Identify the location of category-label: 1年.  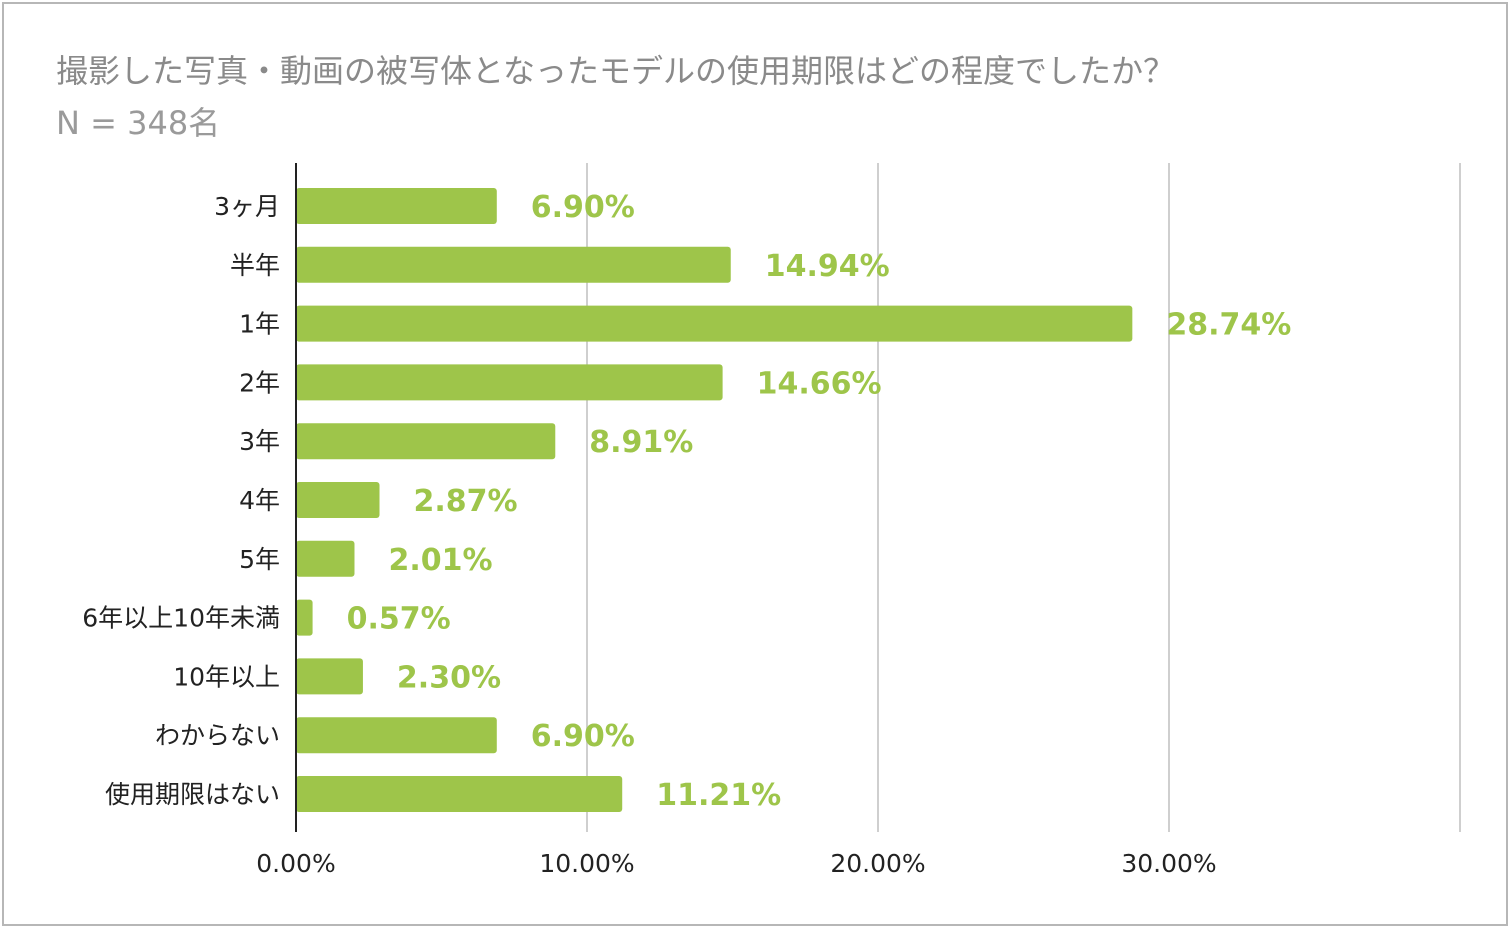
(259, 324).